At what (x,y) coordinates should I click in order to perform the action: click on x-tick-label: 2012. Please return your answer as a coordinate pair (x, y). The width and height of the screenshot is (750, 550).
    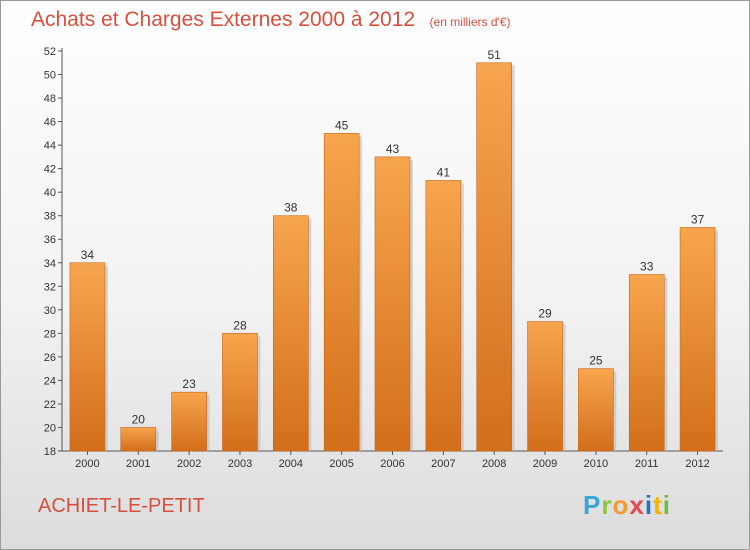
    Looking at the image, I should click on (697, 464).